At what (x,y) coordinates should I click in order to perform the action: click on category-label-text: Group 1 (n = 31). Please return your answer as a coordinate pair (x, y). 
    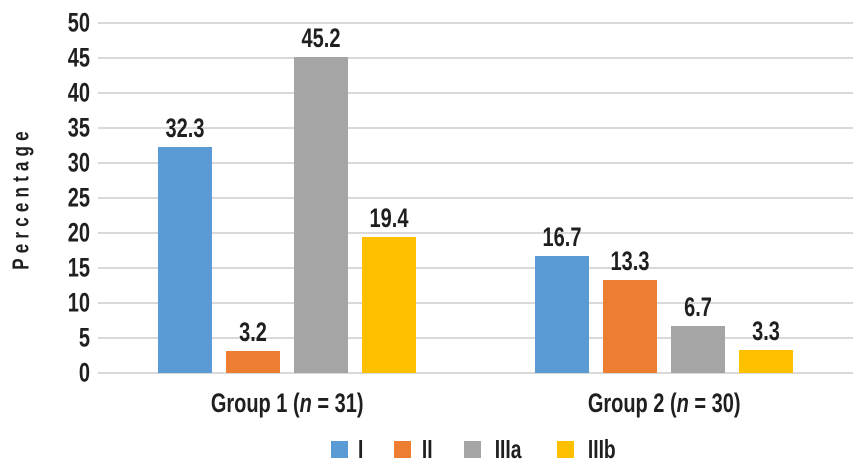
    Looking at the image, I should click on (286, 403).